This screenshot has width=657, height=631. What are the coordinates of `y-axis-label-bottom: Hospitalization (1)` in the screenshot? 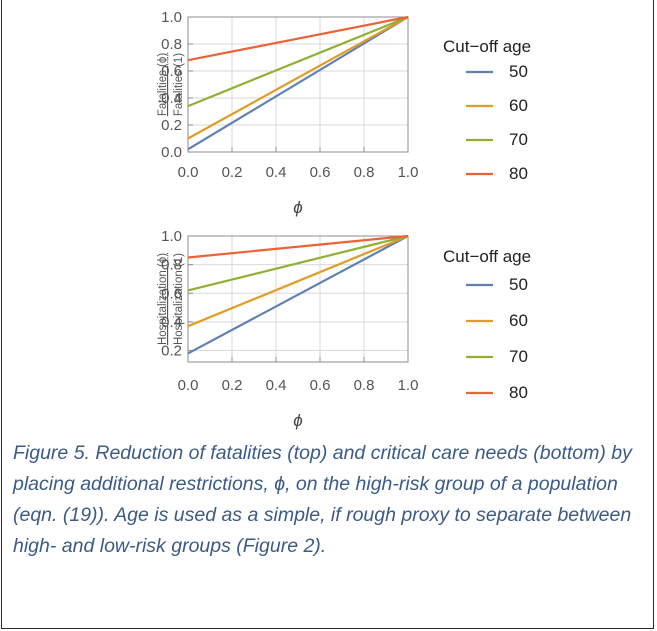 It's located at (179, 299).